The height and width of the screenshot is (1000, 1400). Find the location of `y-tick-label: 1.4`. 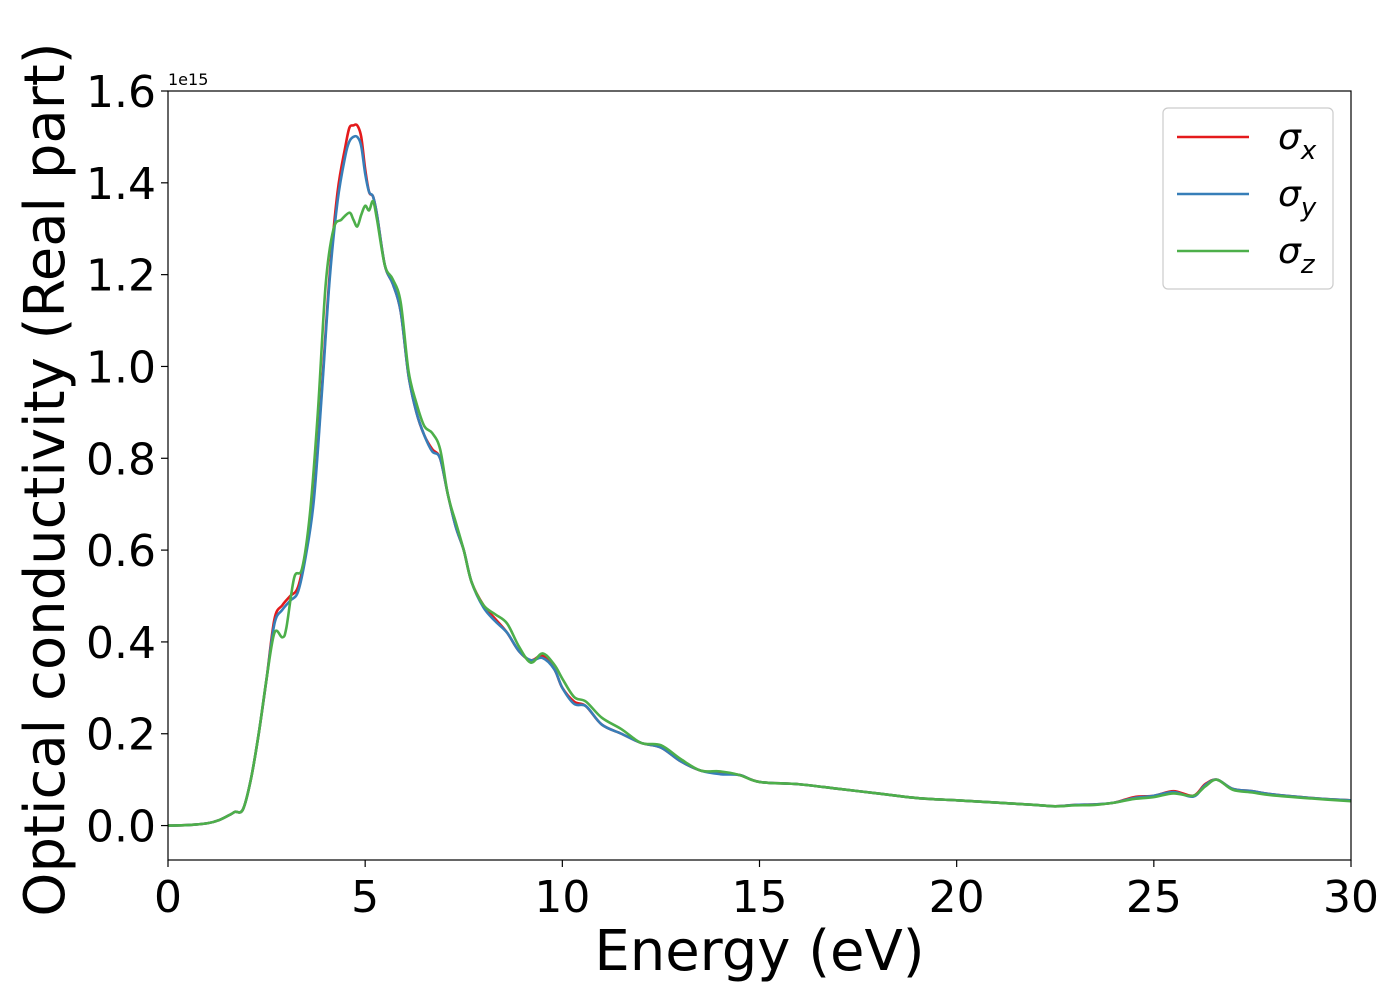

y-tick-label: 1.4 is located at coordinates (121, 184).